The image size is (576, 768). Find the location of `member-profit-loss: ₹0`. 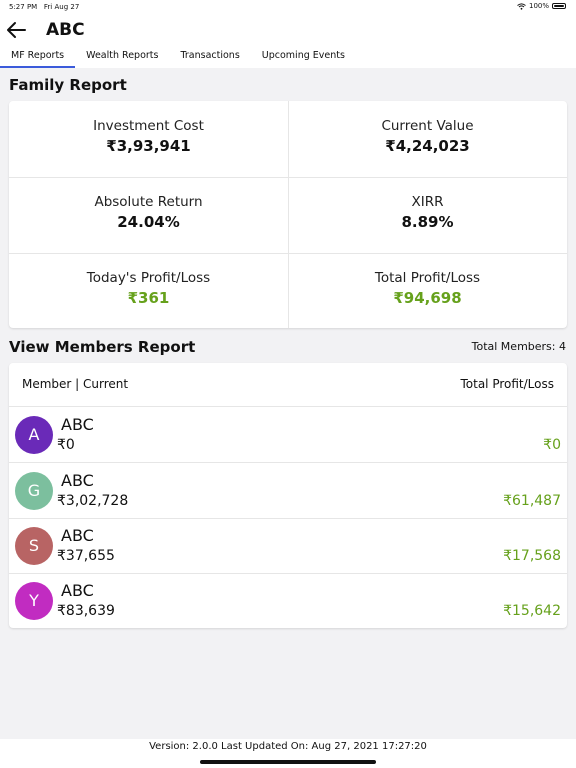

member-profit-loss: ₹0 is located at coordinates (552, 445).